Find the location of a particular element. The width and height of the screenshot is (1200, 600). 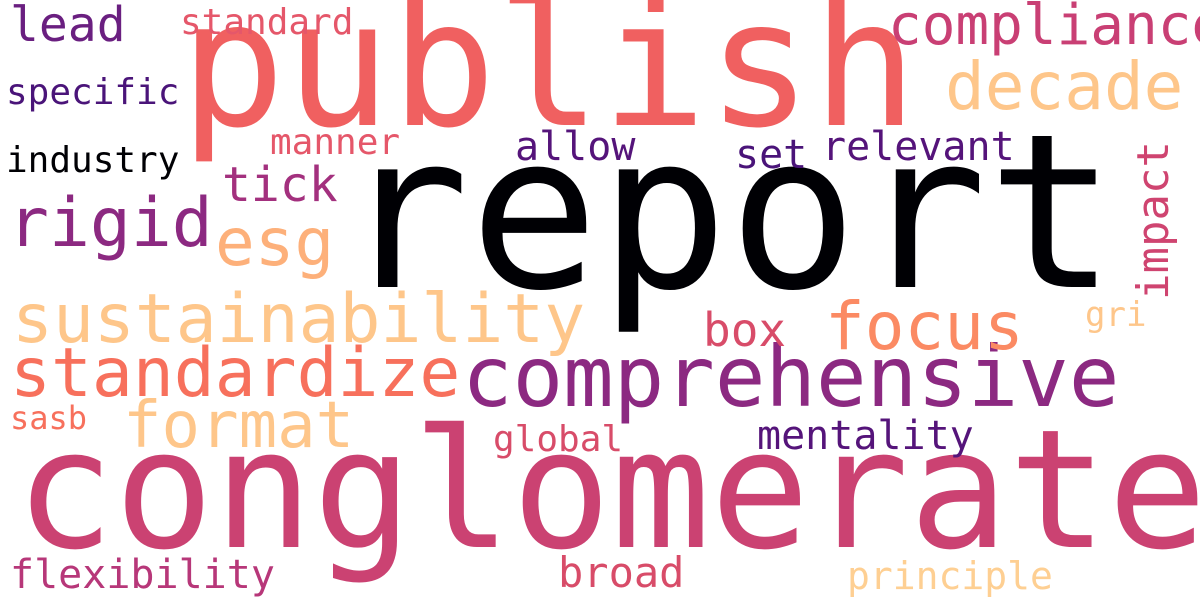

word-broad: broad is located at coordinates (621, 572).